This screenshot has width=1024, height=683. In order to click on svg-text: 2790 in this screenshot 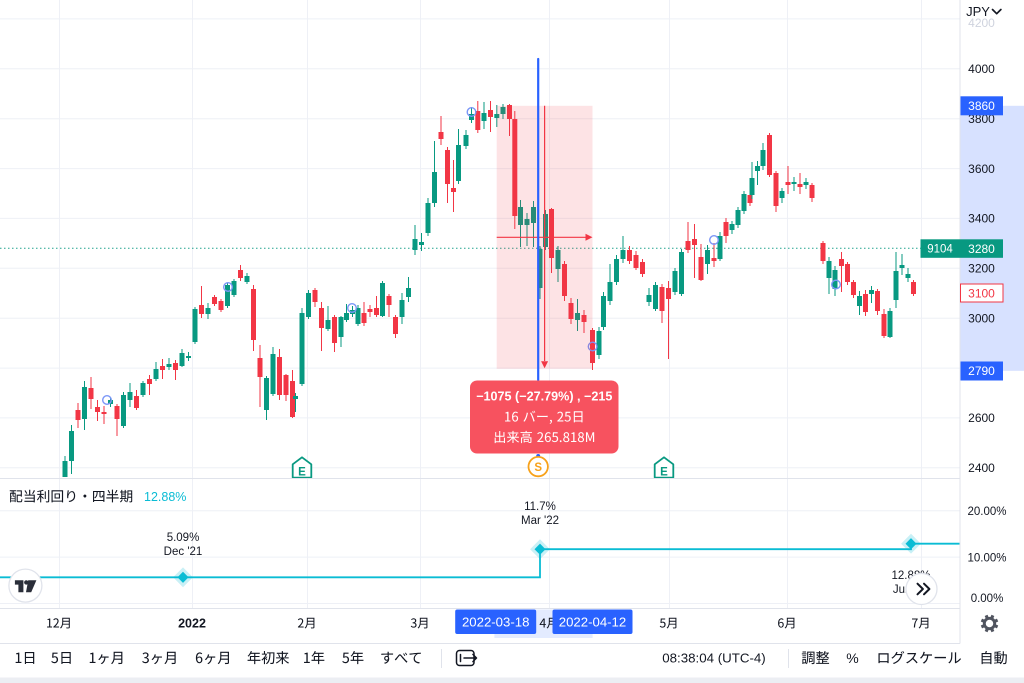, I will do `click(981, 371)`.